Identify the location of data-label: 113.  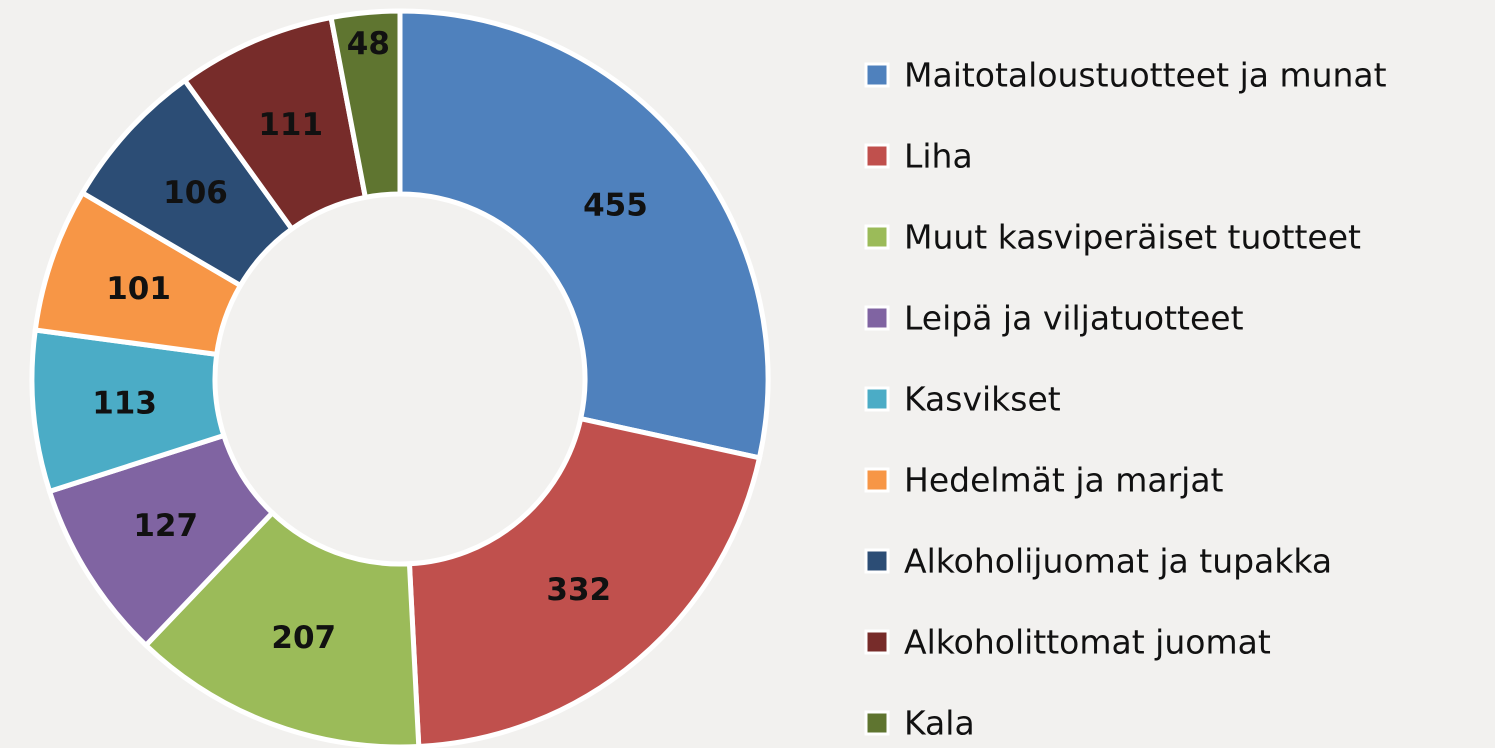
(124, 403).